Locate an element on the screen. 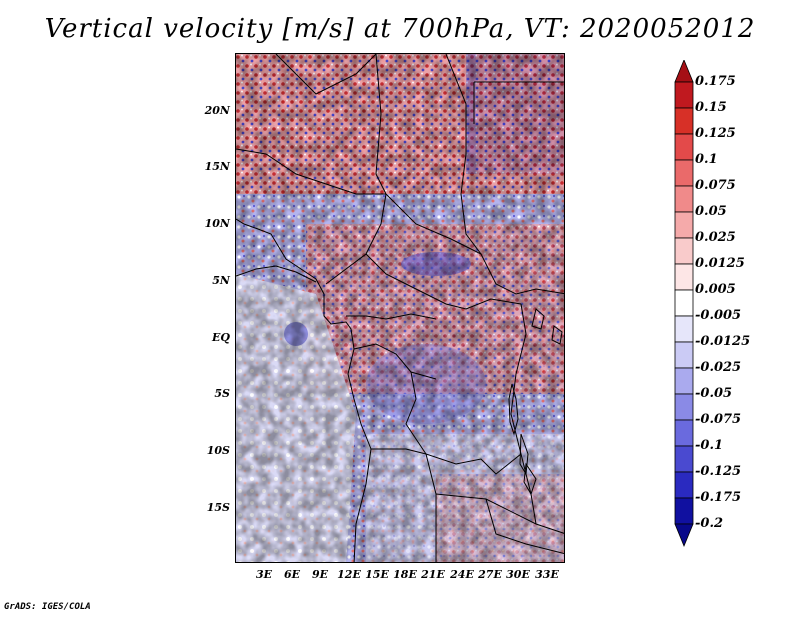 This screenshot has height=618, width=800. colorbar-tick-label: 0.15 is located at coordinates (711, 107).